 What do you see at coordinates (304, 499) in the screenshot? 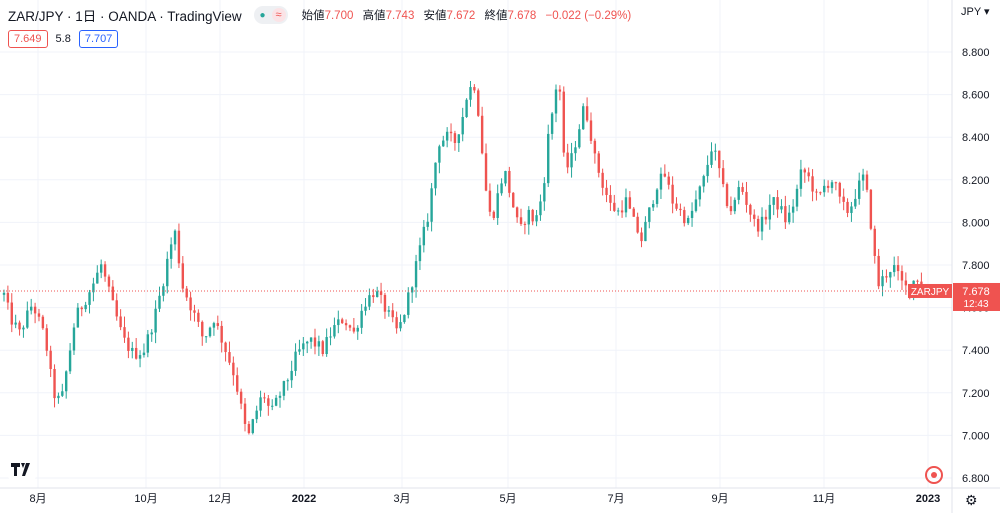
I see `x-tick-label: 2022` at bounding box center [304, 499].